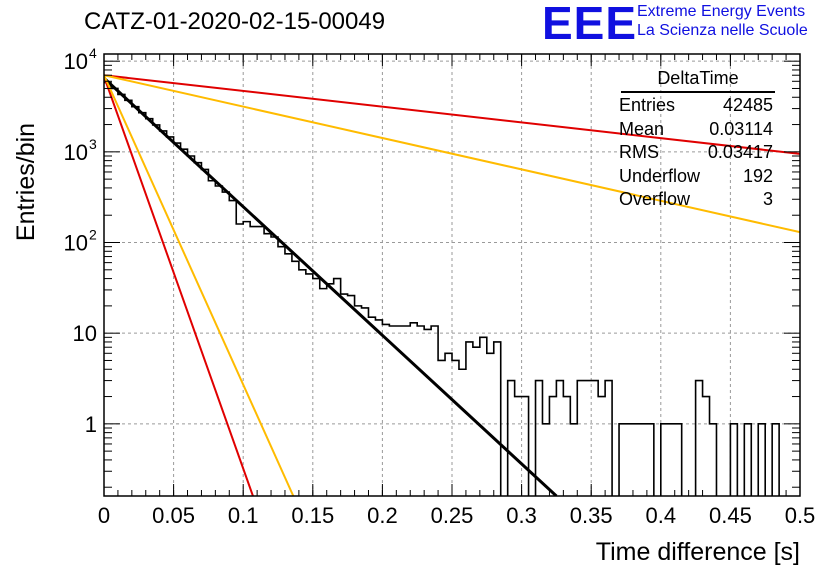 The height and width of the screenshot is (572, 836). Describe the element at coordinates (722, 30) in the screenshot. I see `logo-text-line2: La Scienza nelle Scuole` at that location.